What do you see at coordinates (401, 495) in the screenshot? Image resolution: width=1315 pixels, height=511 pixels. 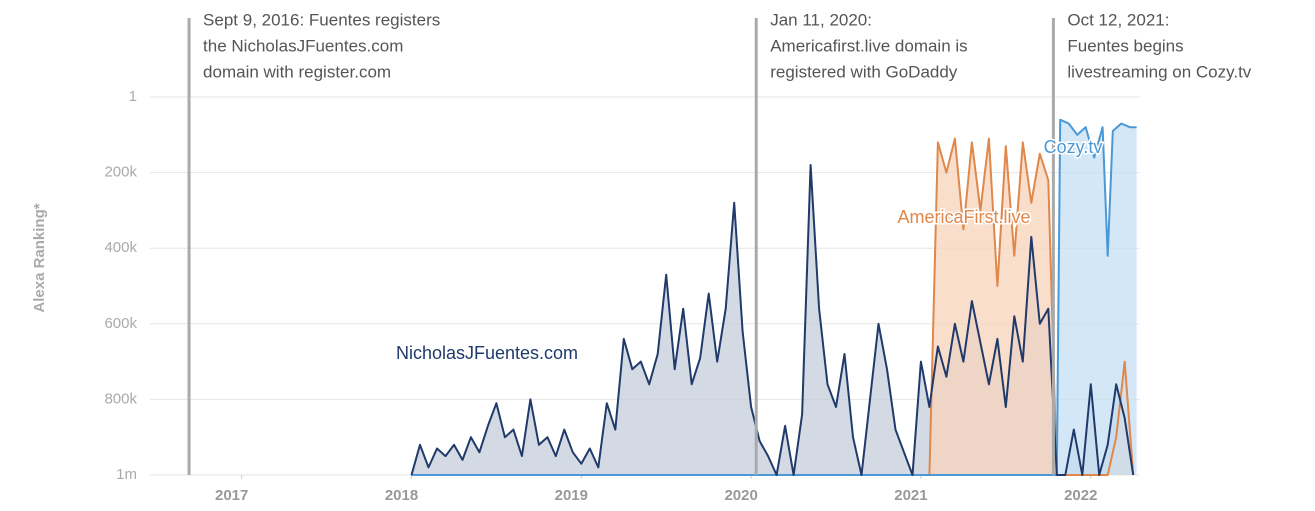 I see `x-tick-label: 2018` at bounding box center [401, 495].